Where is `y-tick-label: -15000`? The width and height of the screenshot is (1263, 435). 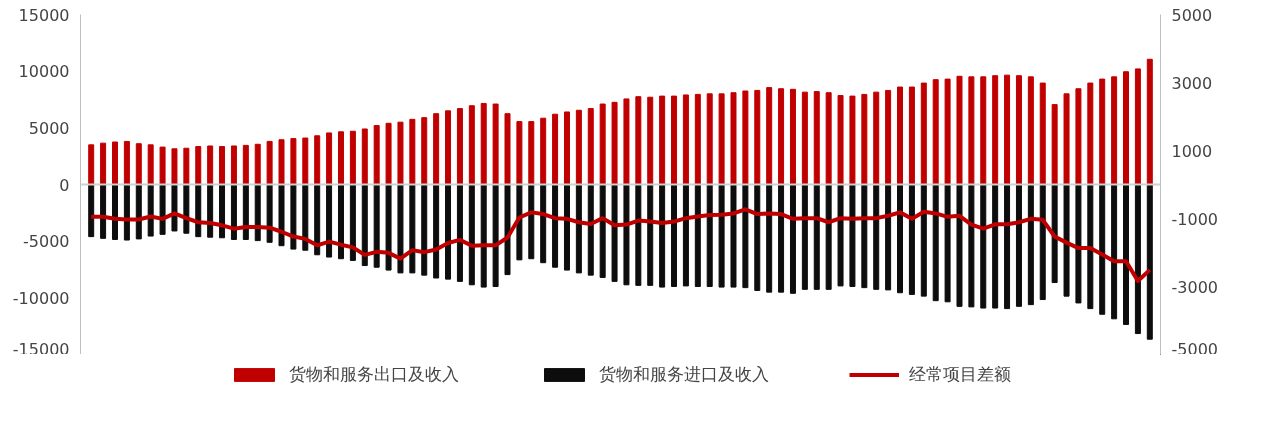
y-tick-label: -15000 is located at coordinates (41, 349).